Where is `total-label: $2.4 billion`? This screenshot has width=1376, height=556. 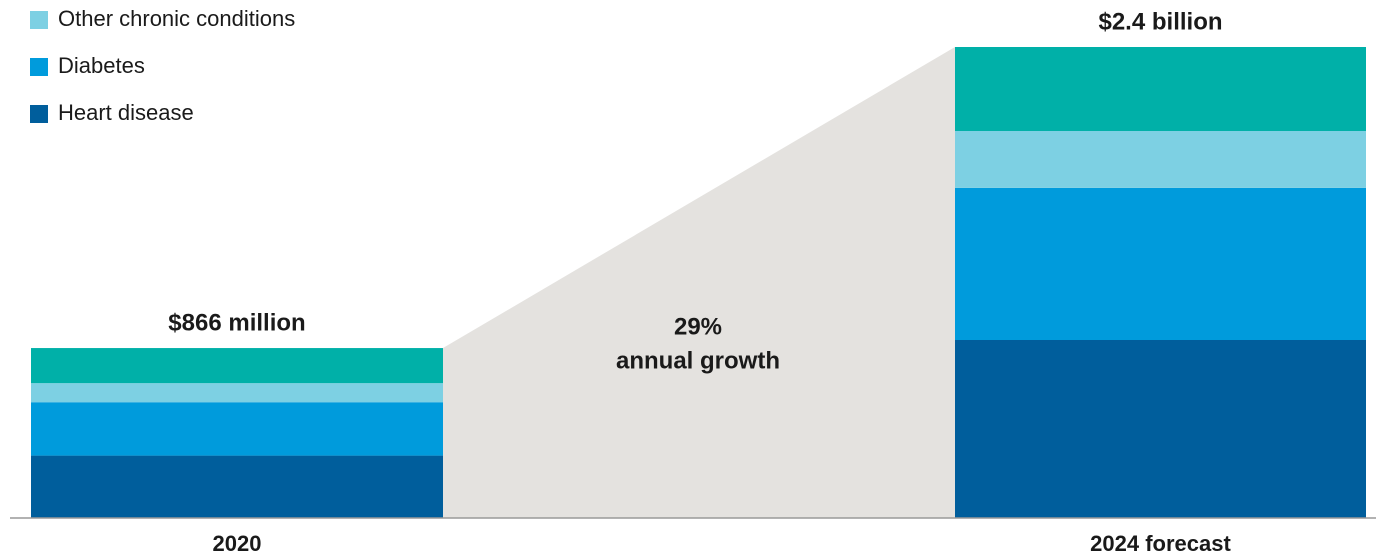
total-label: $2.4 billion is located at coordinates (1160, 21).